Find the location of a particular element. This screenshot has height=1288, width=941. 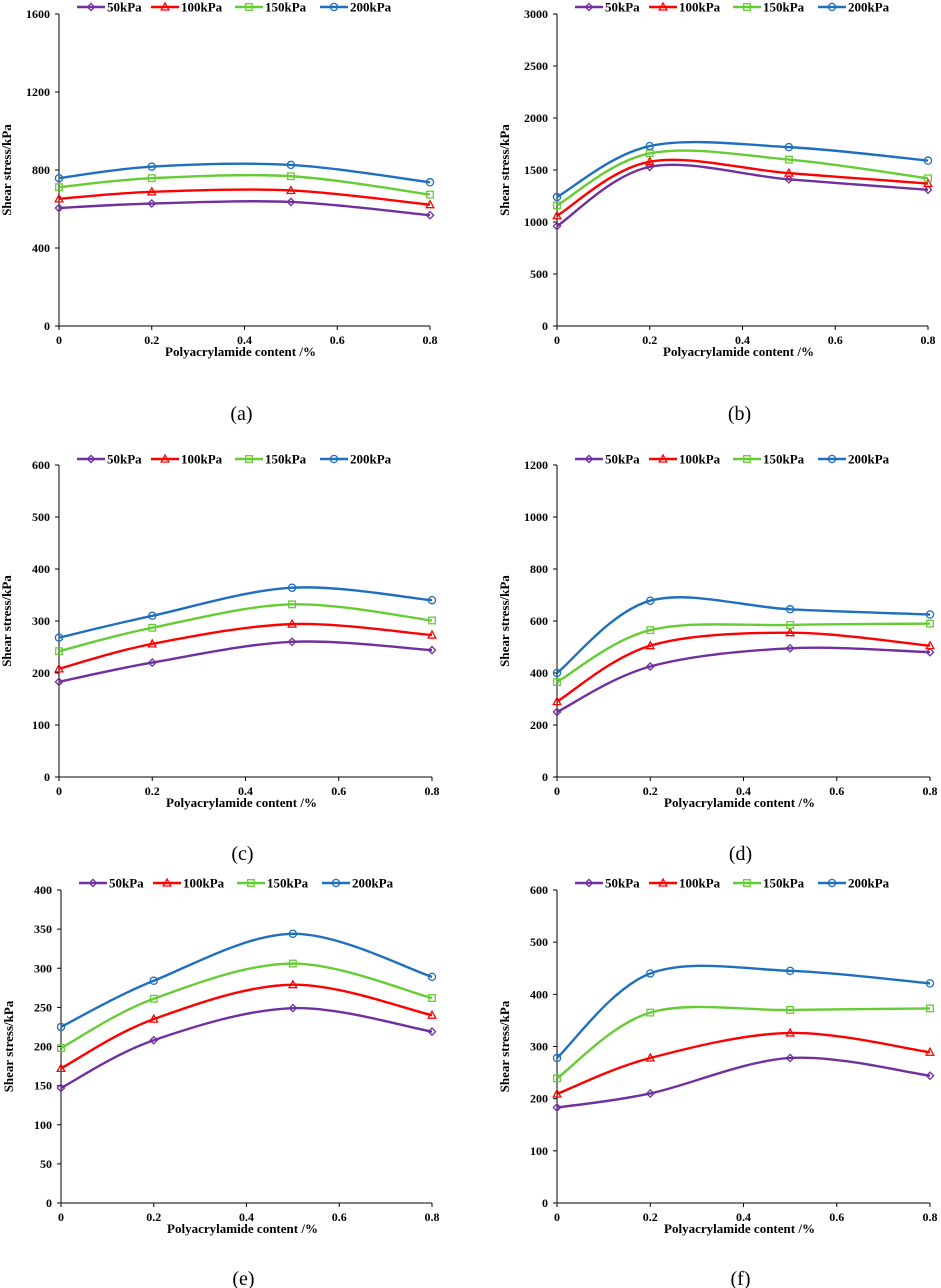

y-tick-label: 500 is located at coordinates (539, 942).